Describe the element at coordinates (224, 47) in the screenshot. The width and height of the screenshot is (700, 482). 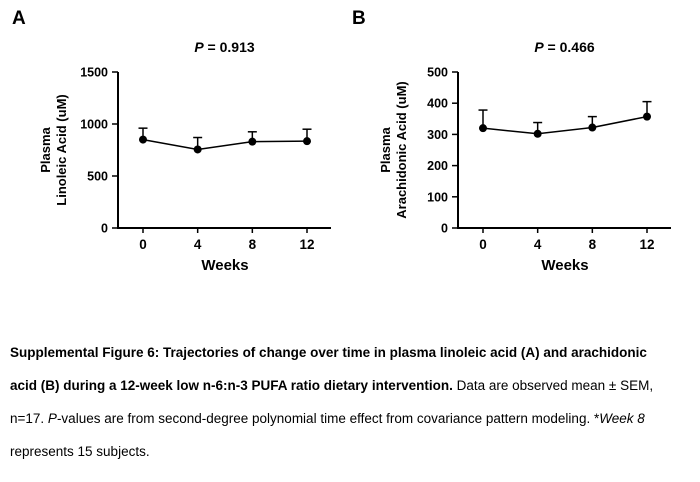
I see `svg-text: P = 0.913` at that location.